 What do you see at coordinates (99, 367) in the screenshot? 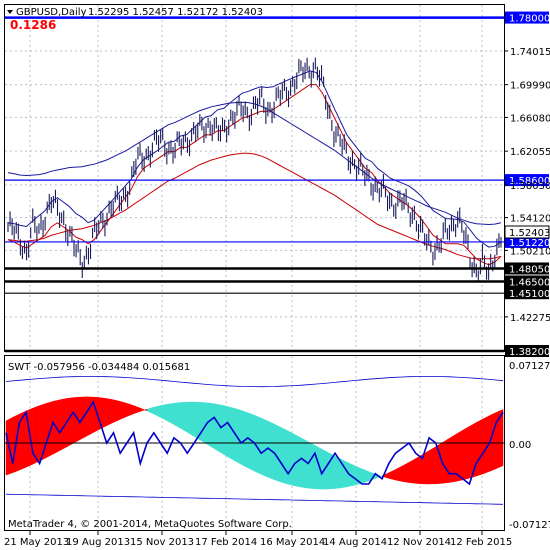
I see `swt-title: SWT -0.057956 -0.034484 0.015681` at bounding box center [99, 367].